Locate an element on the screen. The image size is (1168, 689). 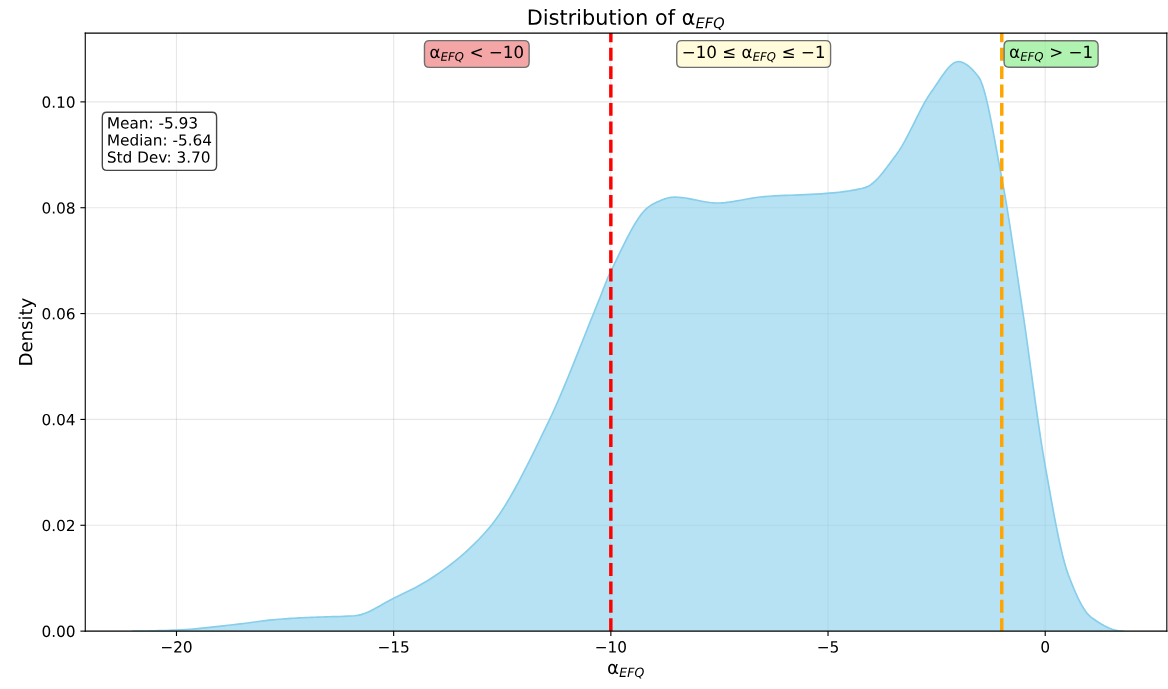
y-tick-label: 0.10 is located at coordinates (58, 102).